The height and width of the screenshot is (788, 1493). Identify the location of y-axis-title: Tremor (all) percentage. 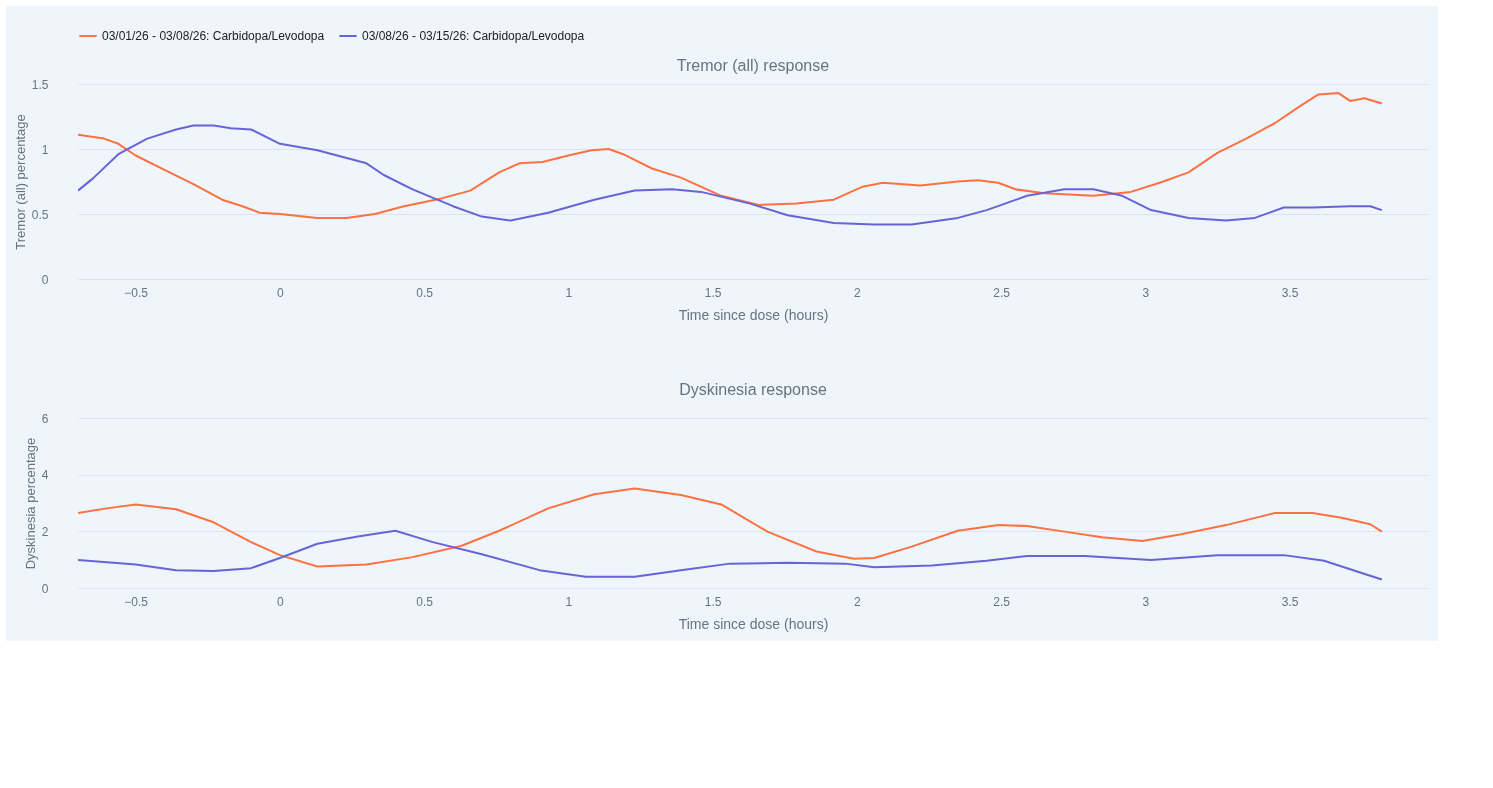
(20, 182).